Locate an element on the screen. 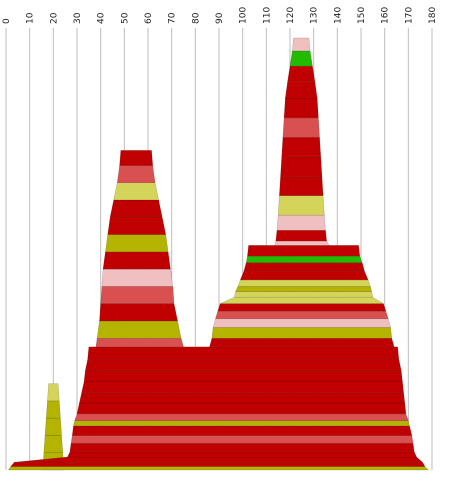  x-tick-label: 130 is located at coordinates (315, 15).